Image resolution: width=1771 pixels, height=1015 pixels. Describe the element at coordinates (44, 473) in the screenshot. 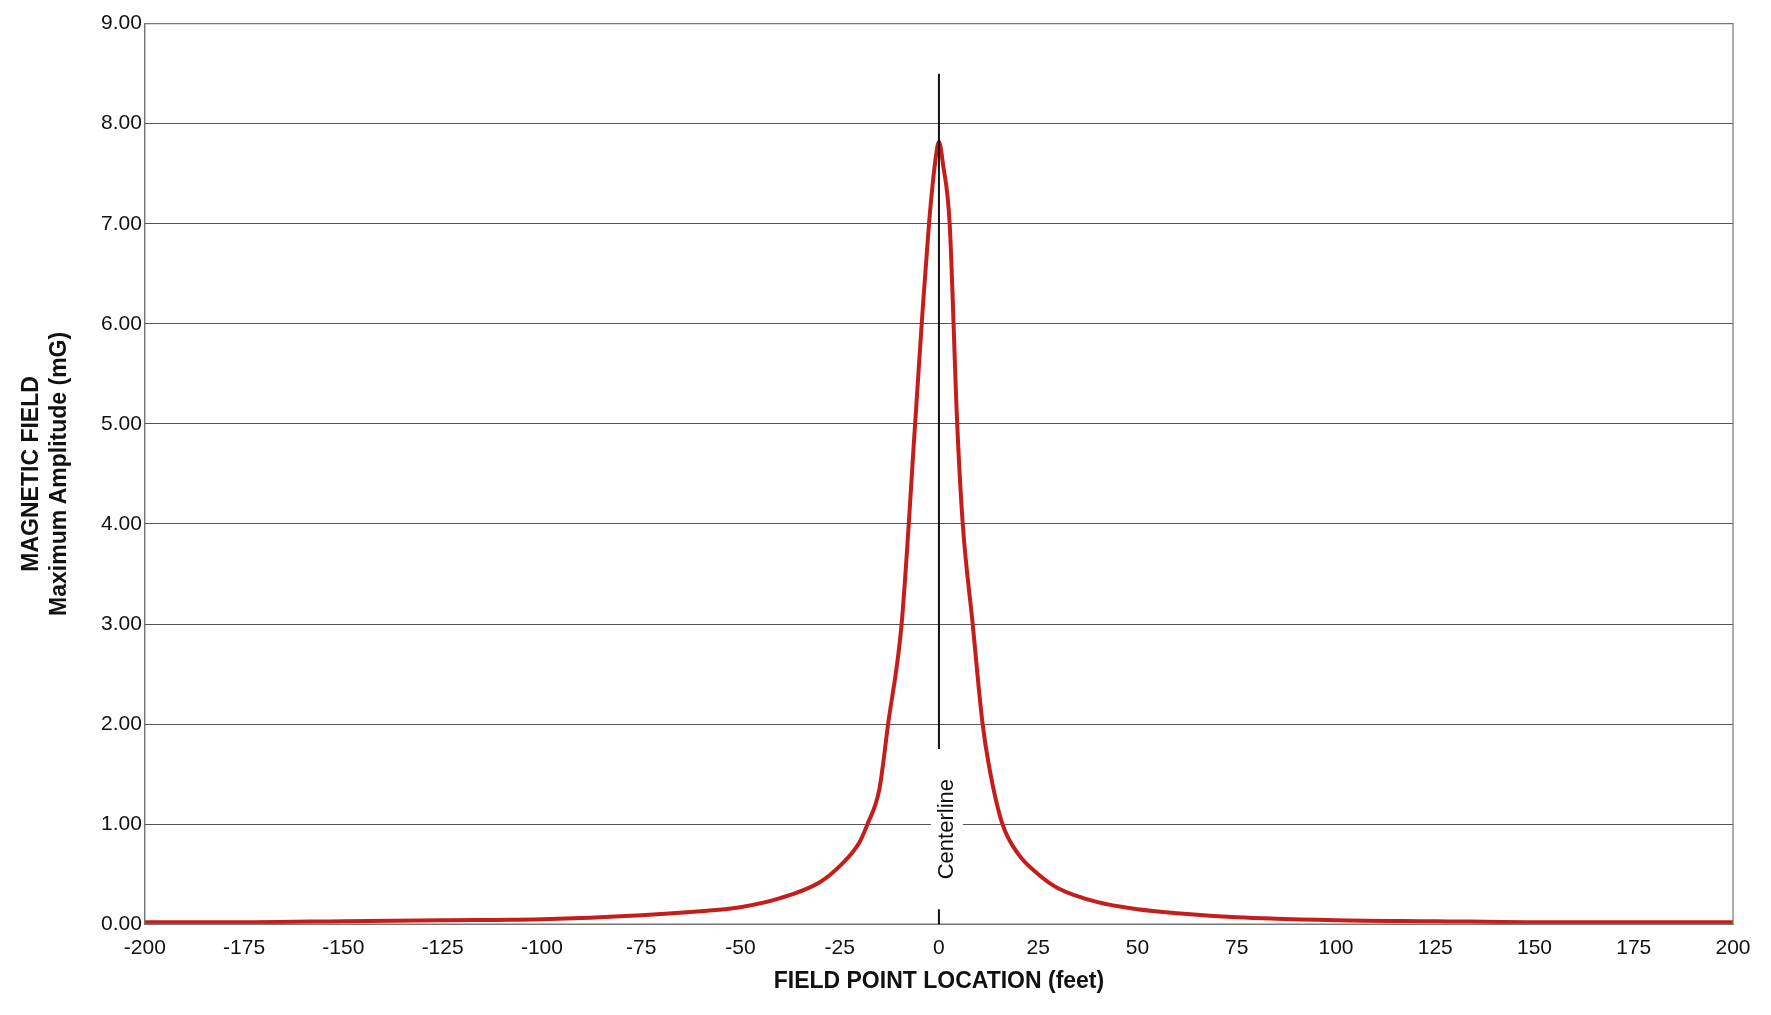

I see `y-axis-title: MAGNETIC FIELD Maximum Amplitude (mG)` at that location.